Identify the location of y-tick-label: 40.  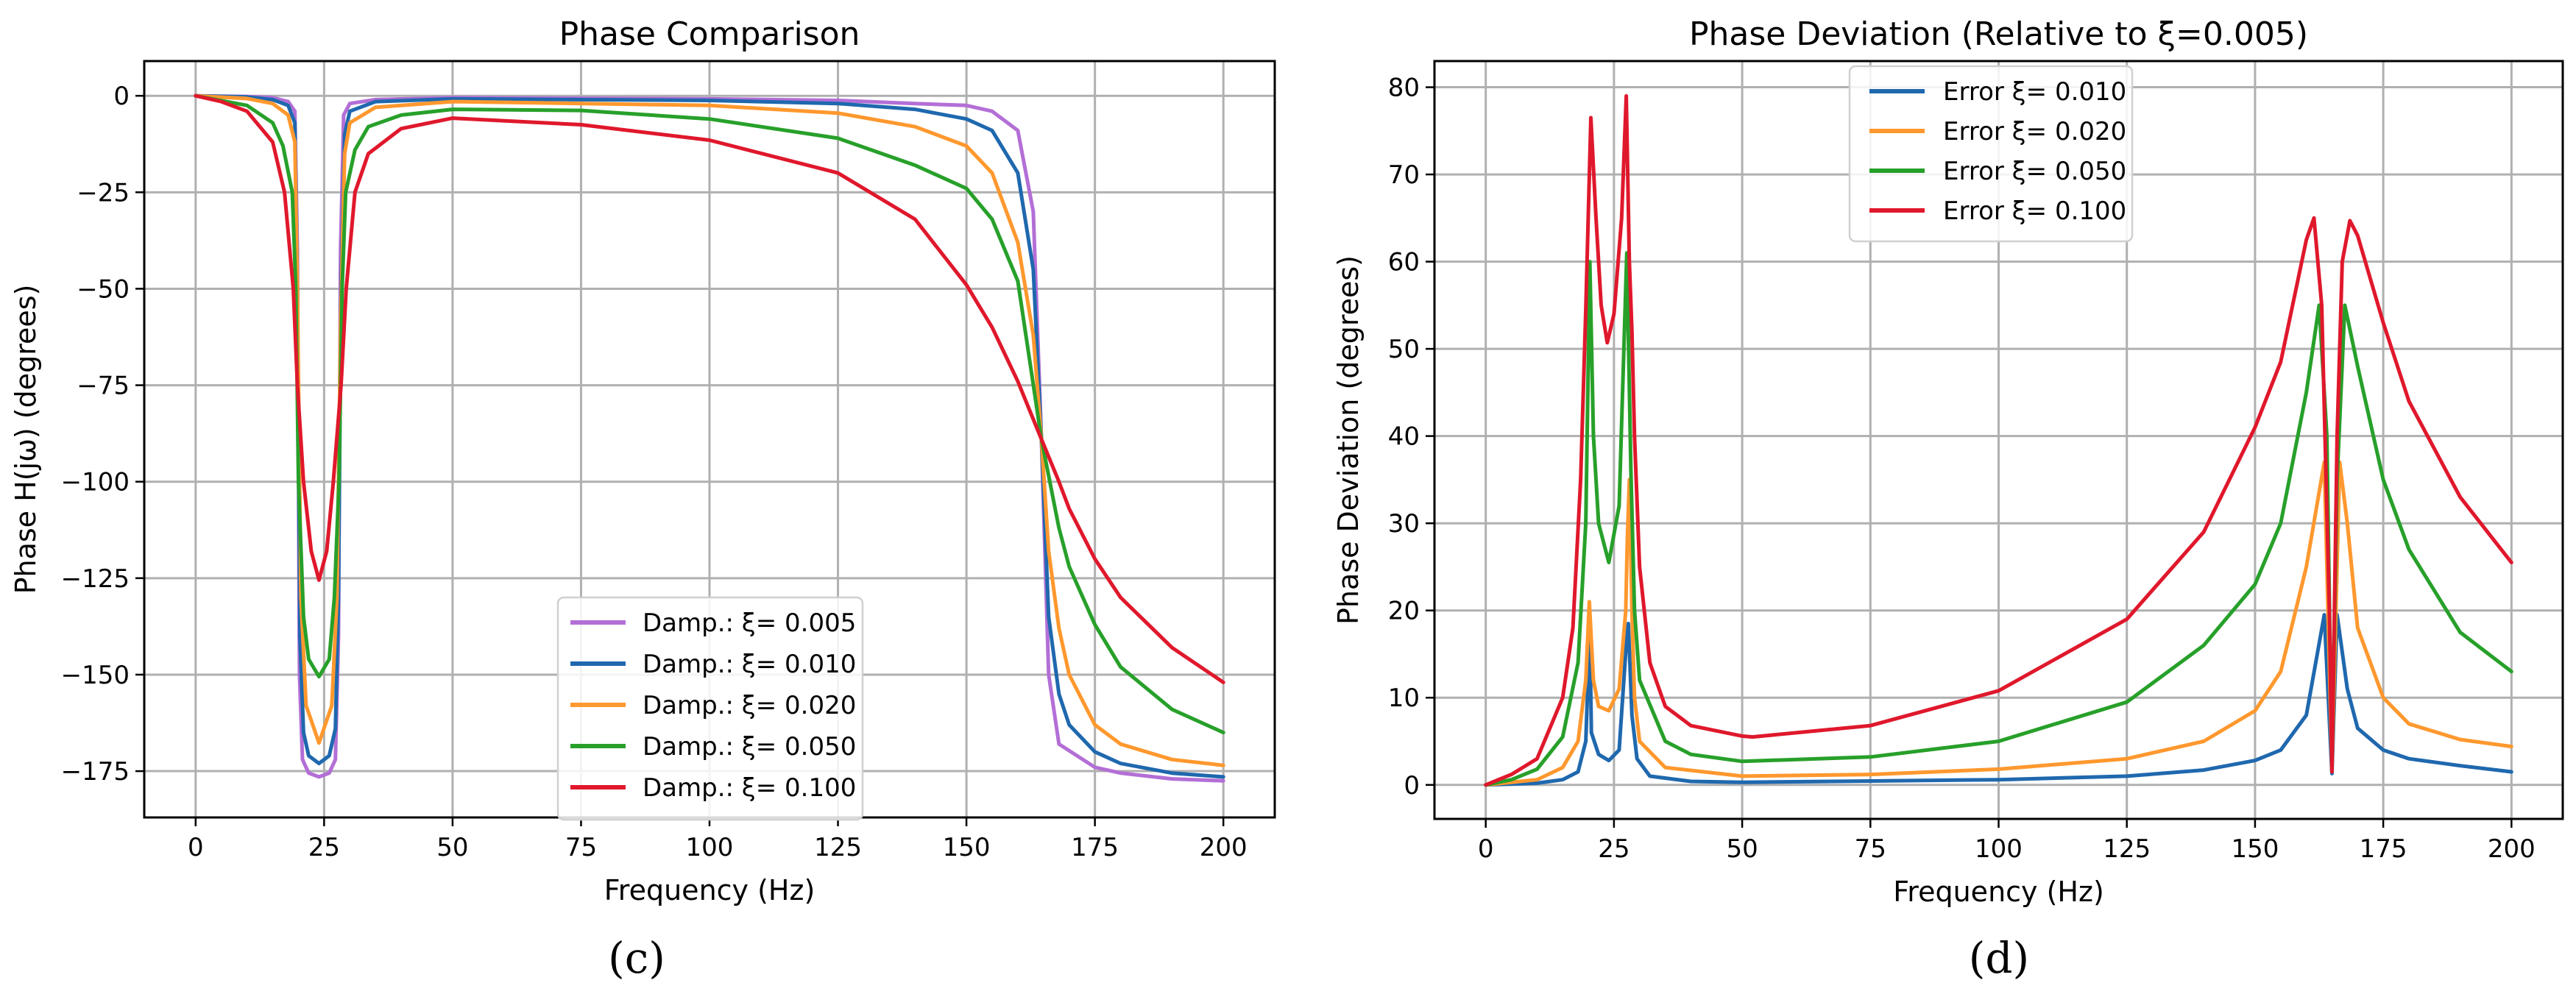
(1404, 437).